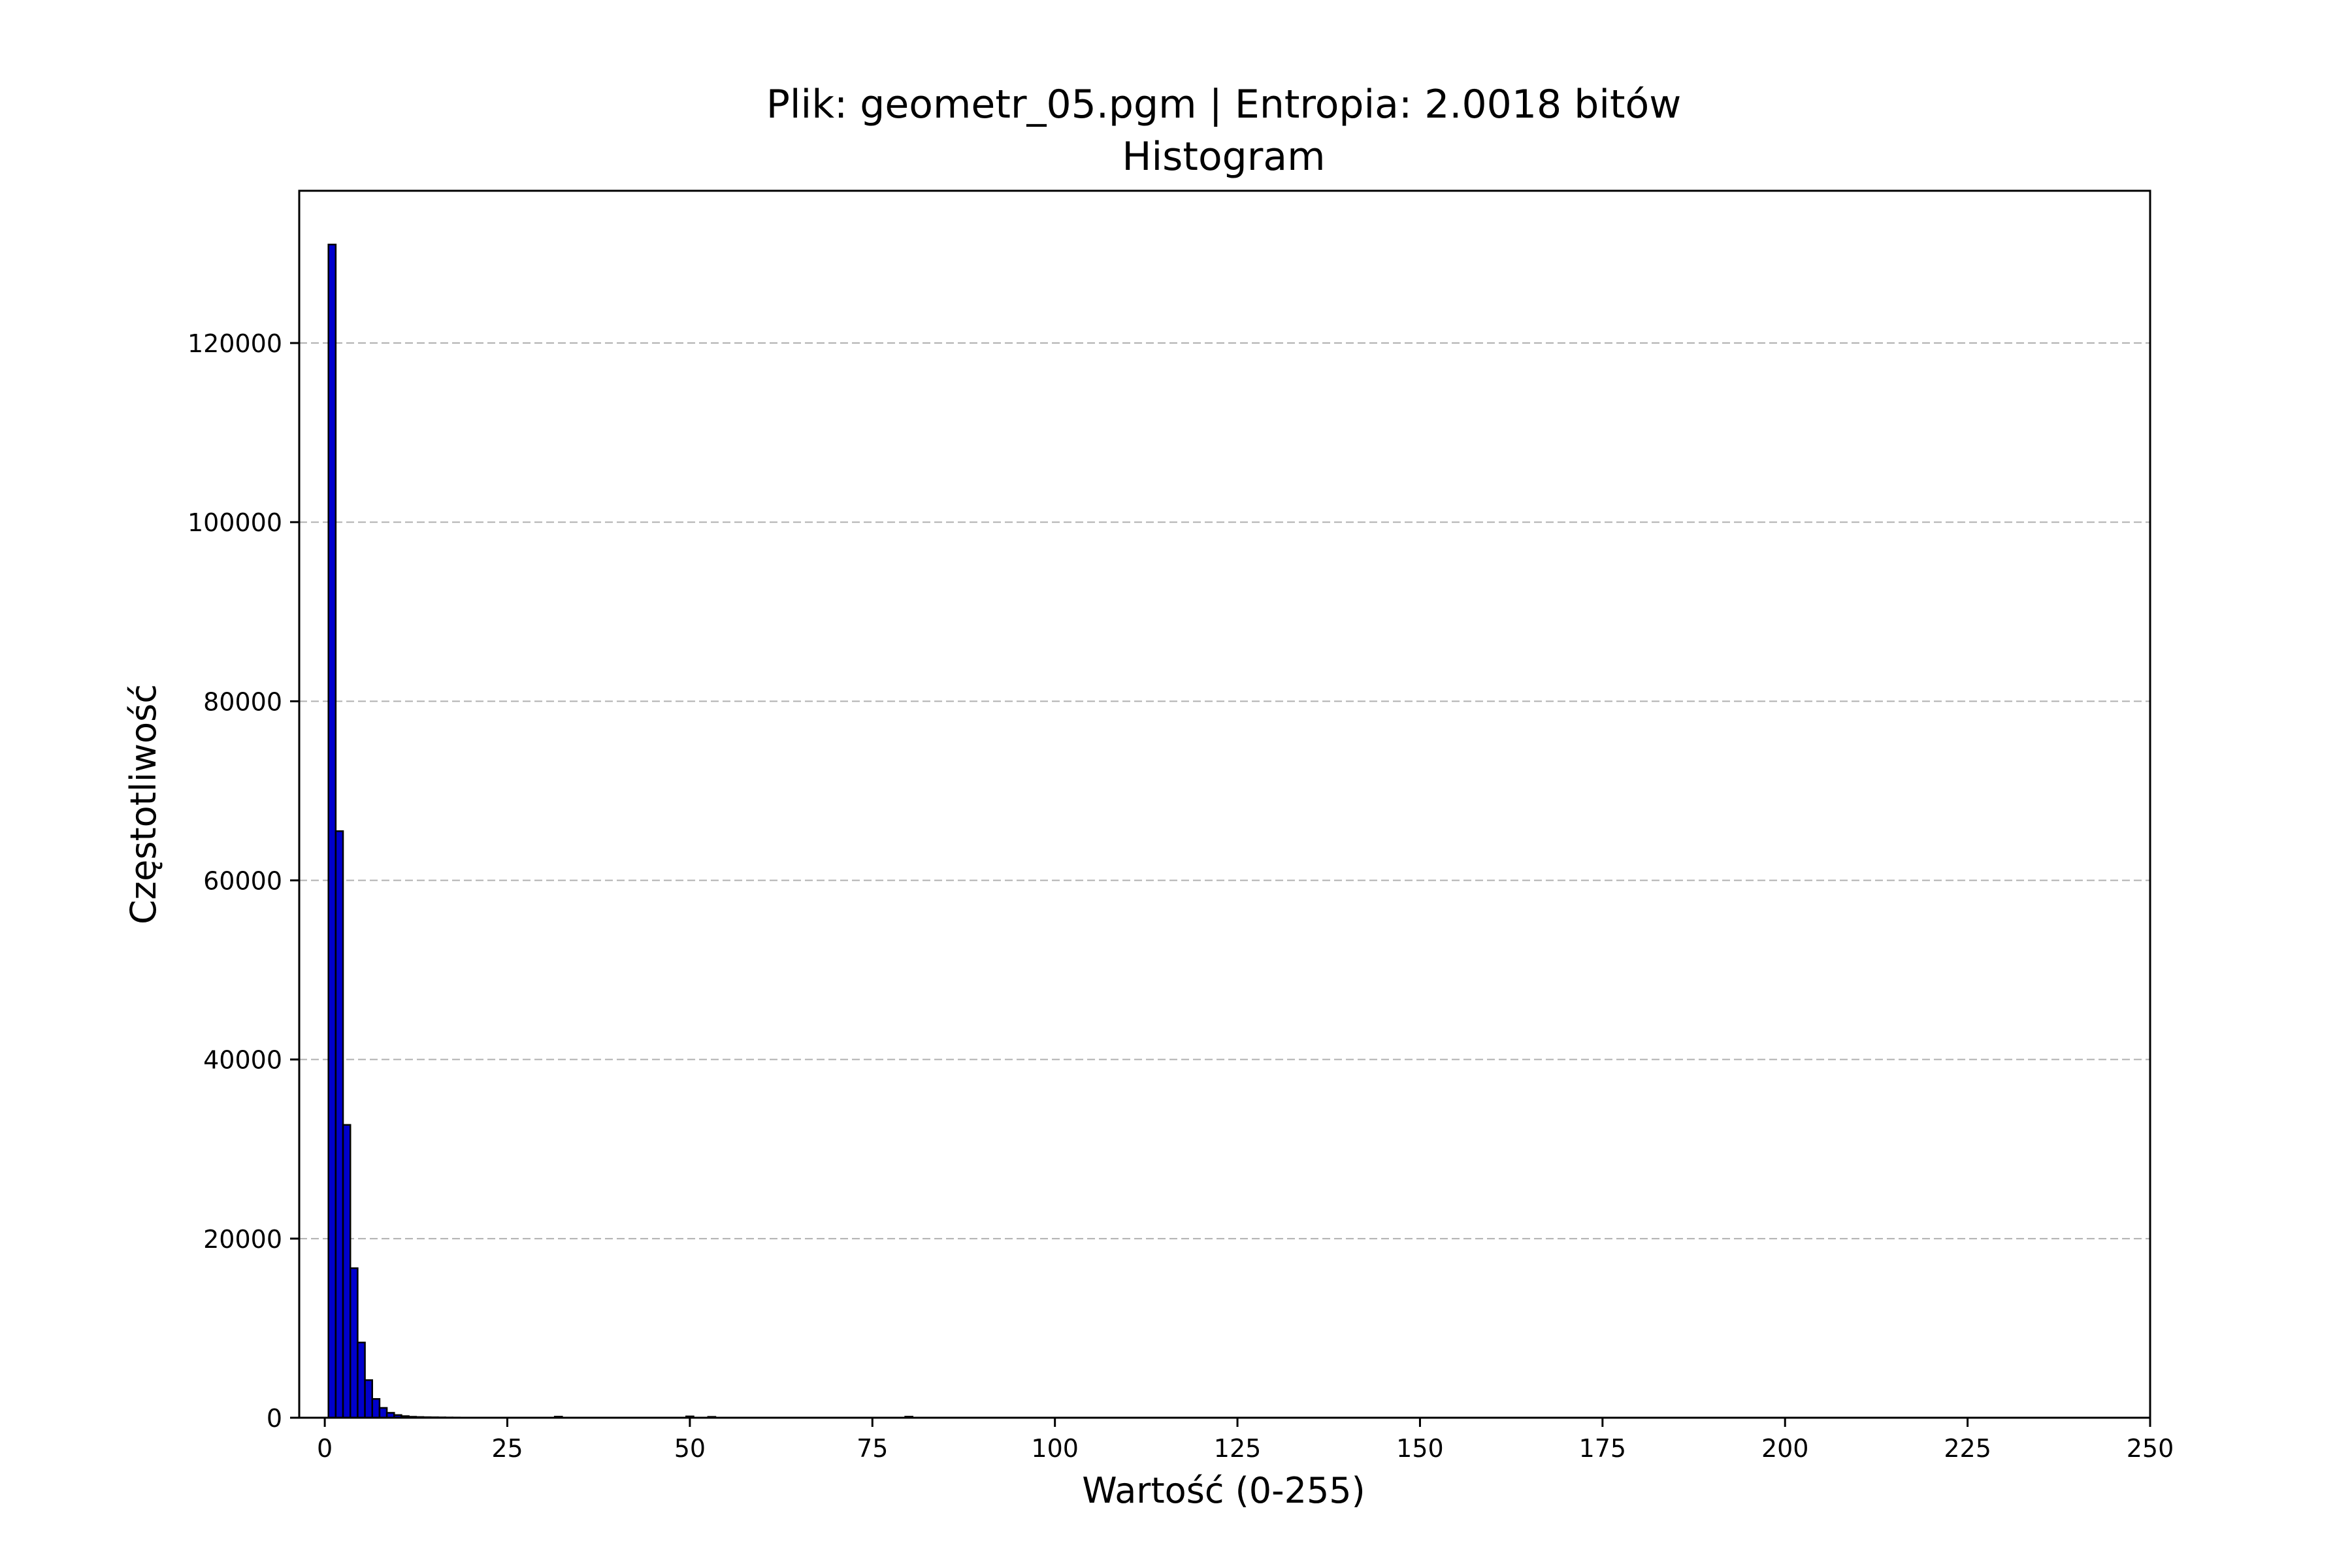 The image size is (2352, 1568). What do you see at coordinates (1967, 1448) in the screenshot?
I see `x-tick-label: 225` at bounding box center [1967, 1448].